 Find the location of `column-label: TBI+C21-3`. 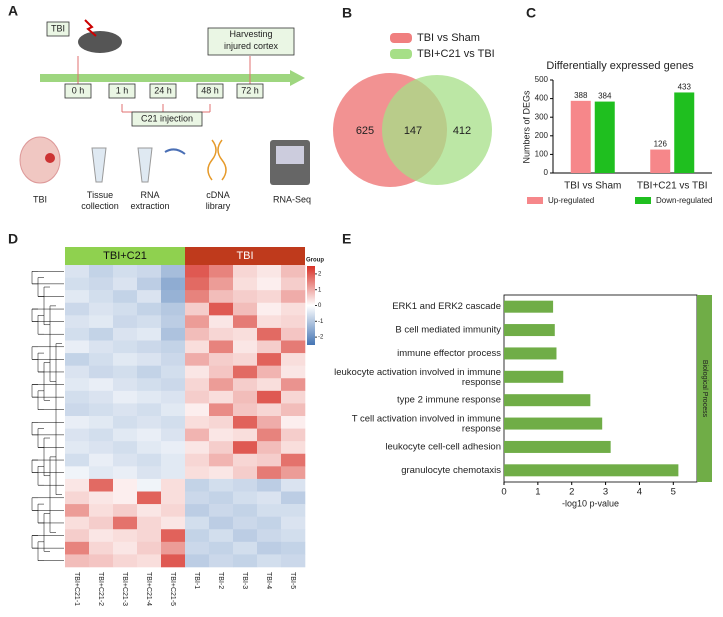

column-label: TBI+C21-3 is located at coordinates (124, 589).